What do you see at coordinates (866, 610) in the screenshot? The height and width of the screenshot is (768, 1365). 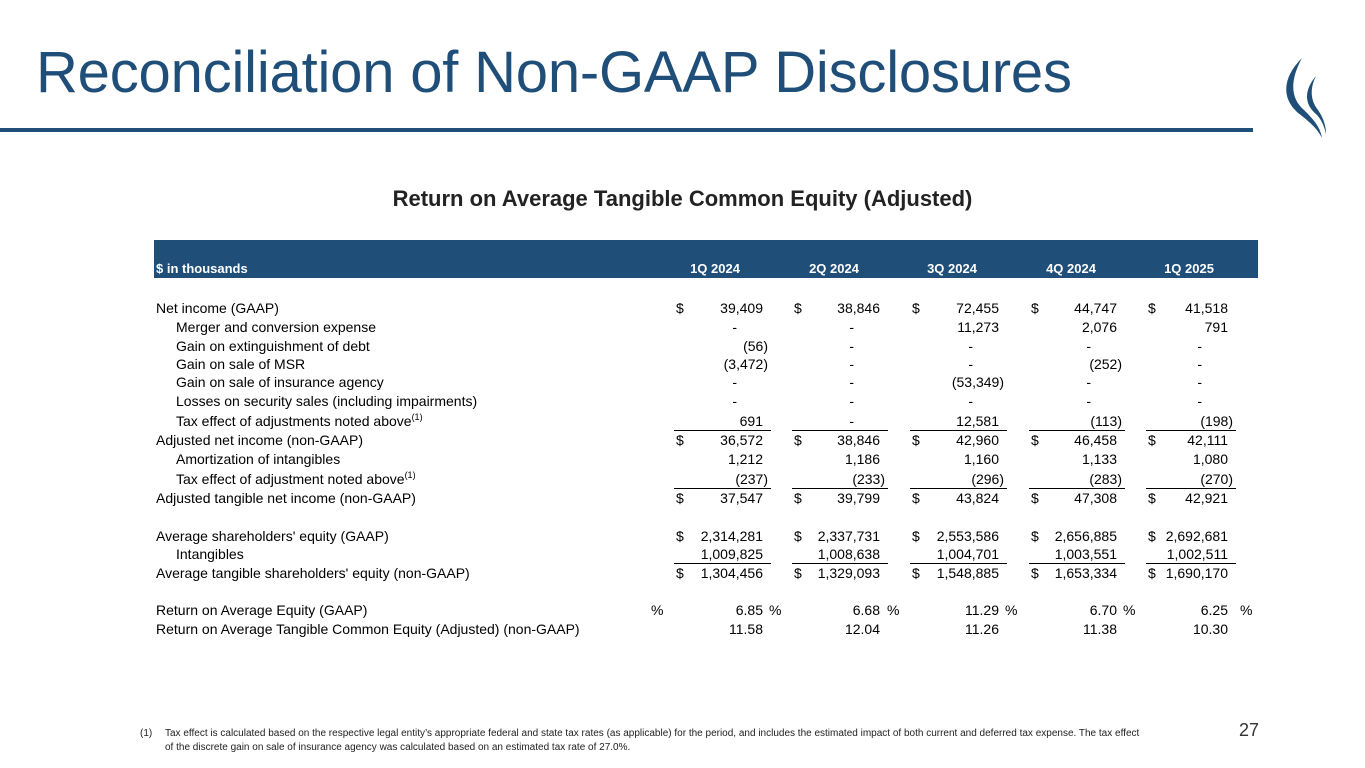 I see `table-cell: 6.68` at bounding box center [866, 610].